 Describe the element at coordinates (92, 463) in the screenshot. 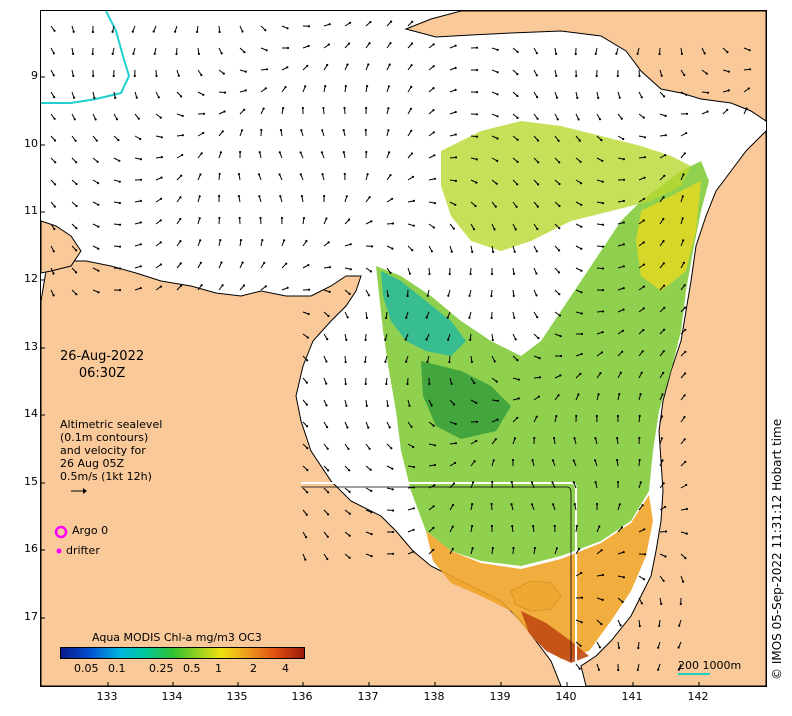

I see `altimetry-line-4: 26 Aug 05Z` at that location.